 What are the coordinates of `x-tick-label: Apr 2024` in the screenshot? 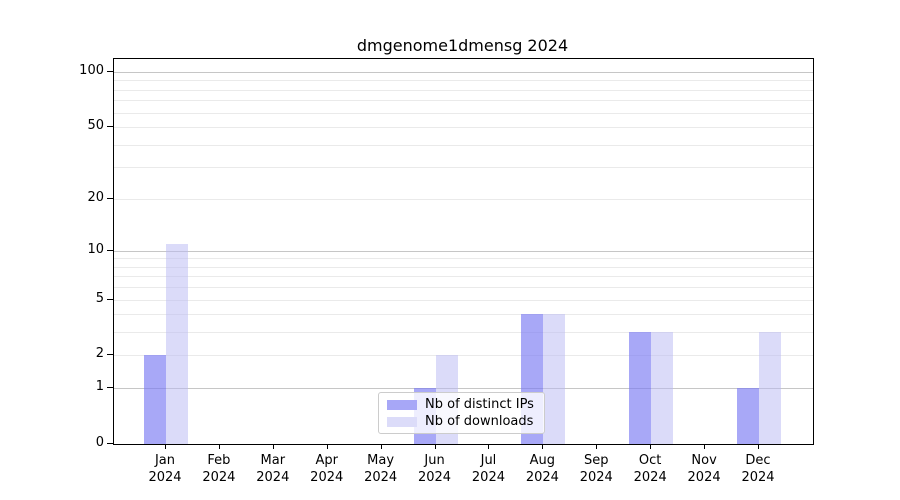 It's located at (327, 469).